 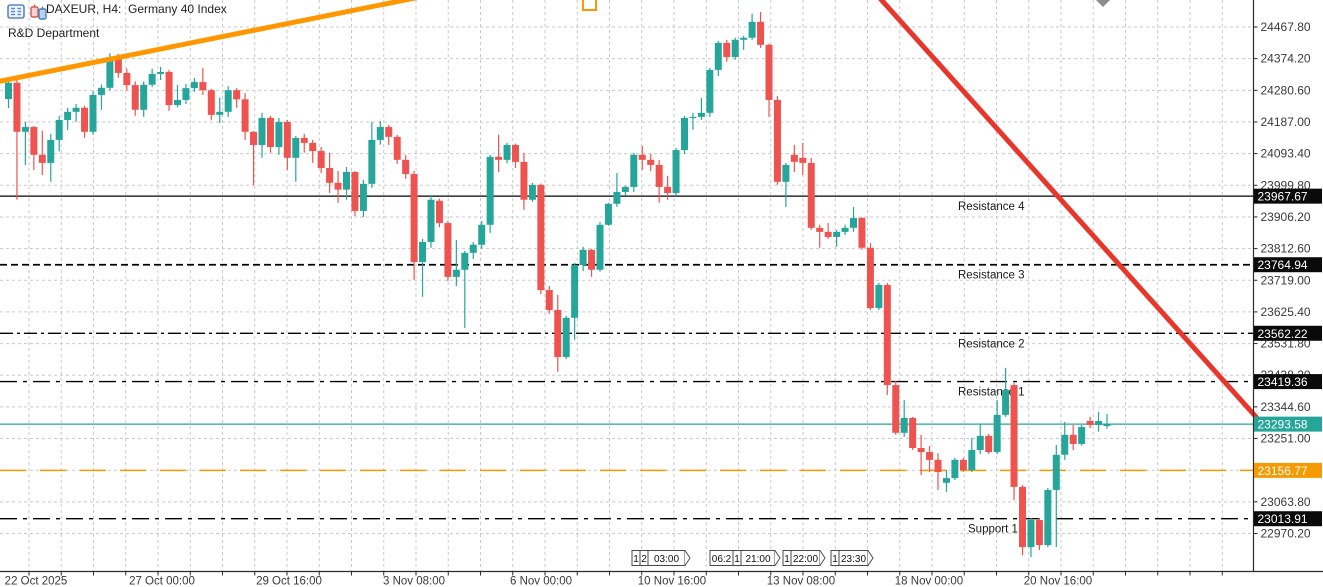 What do you see at coordinates (1288, 382) in the screenshot?
I see `price-label-box: 23419.36` at bounding box center [1288, 382].